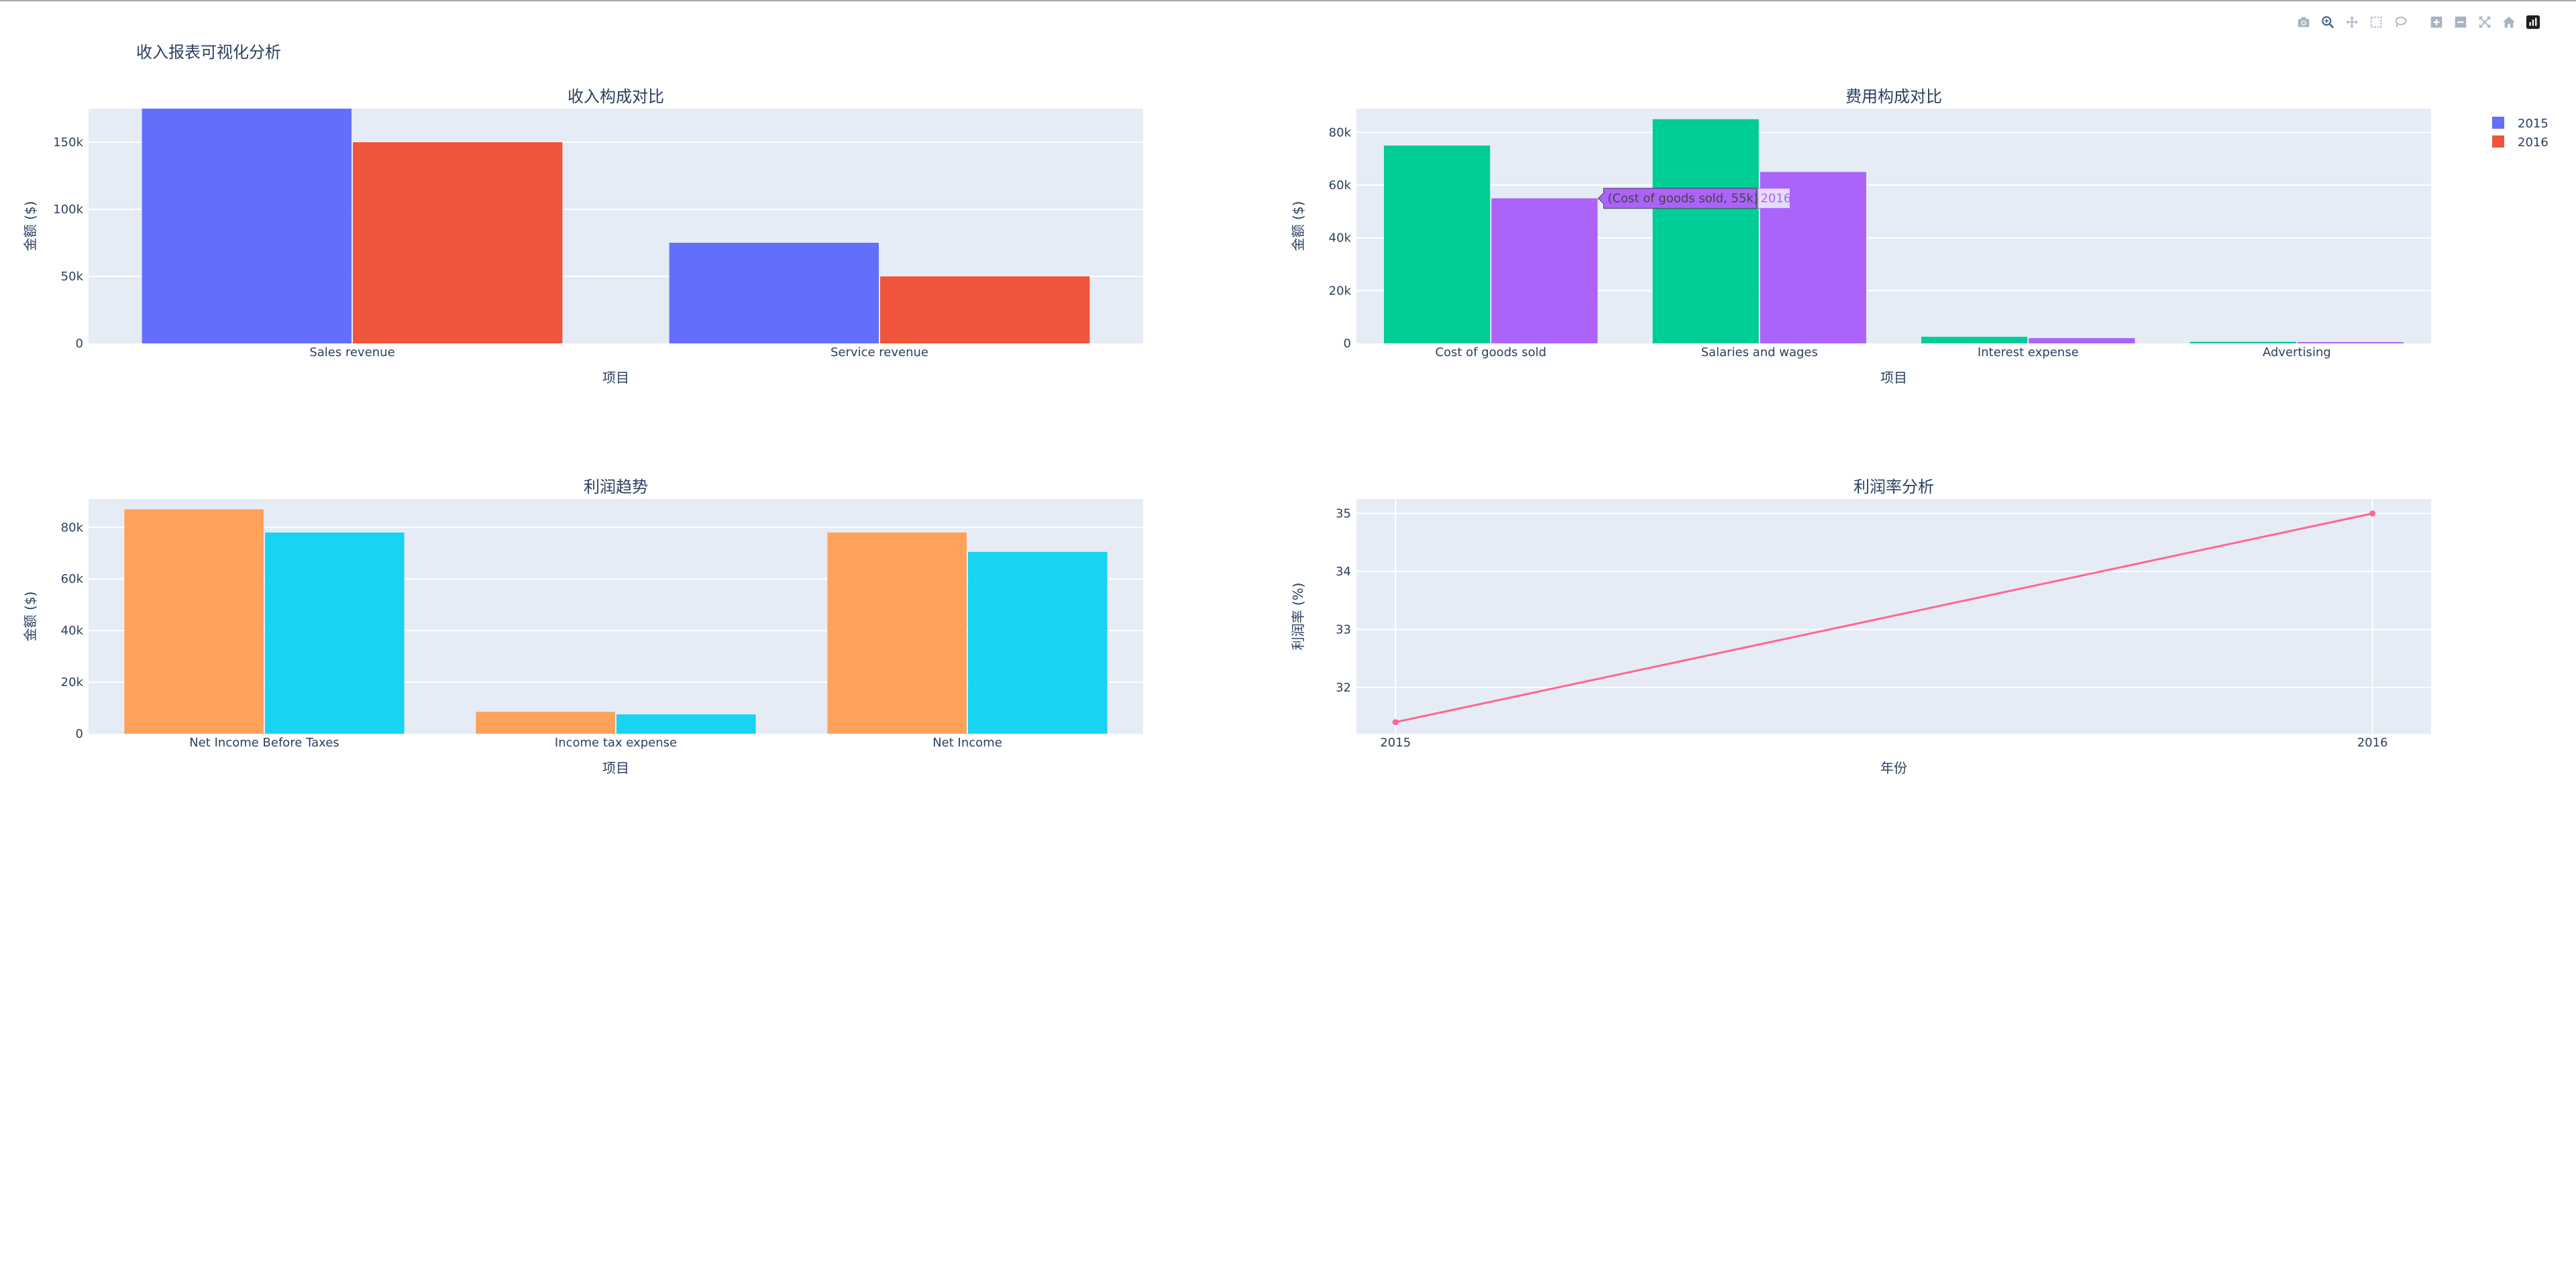 This screenshot has height=1279, width=2576. I want to click on tooltip-text: (Cost of goods sold, 55k), so click(1682, 199).